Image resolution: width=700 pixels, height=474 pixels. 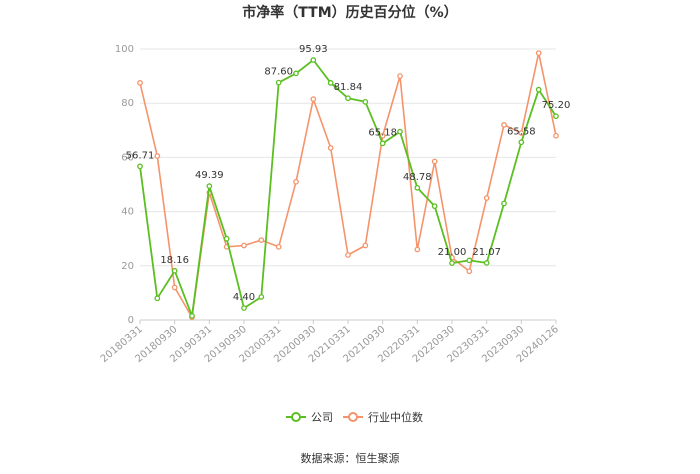 I want to click on data-label: 95.93, so click(x=313, y=49).